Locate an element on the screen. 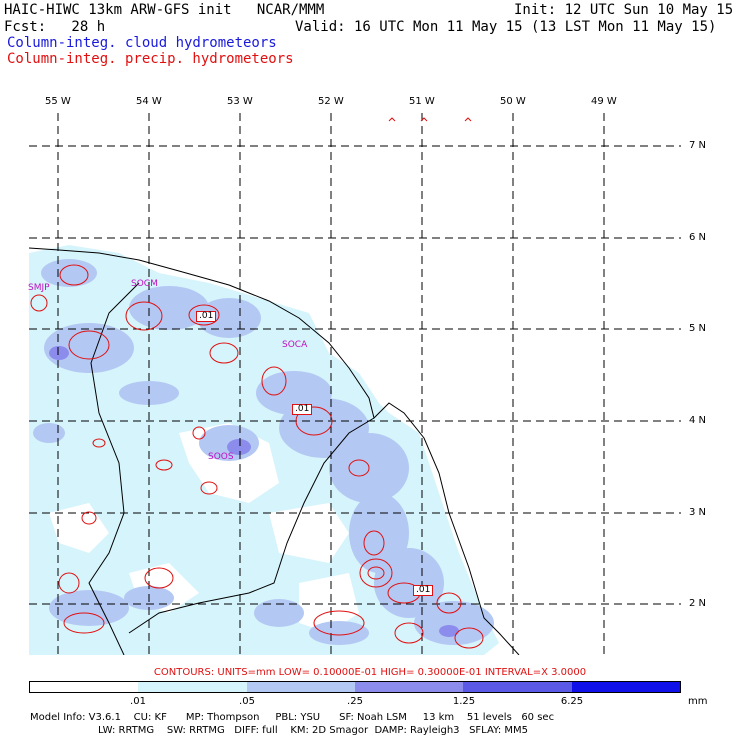 The height and width of the screenshot is (740, 740). station-soca: SOCA is located at coordinates (295, 345).